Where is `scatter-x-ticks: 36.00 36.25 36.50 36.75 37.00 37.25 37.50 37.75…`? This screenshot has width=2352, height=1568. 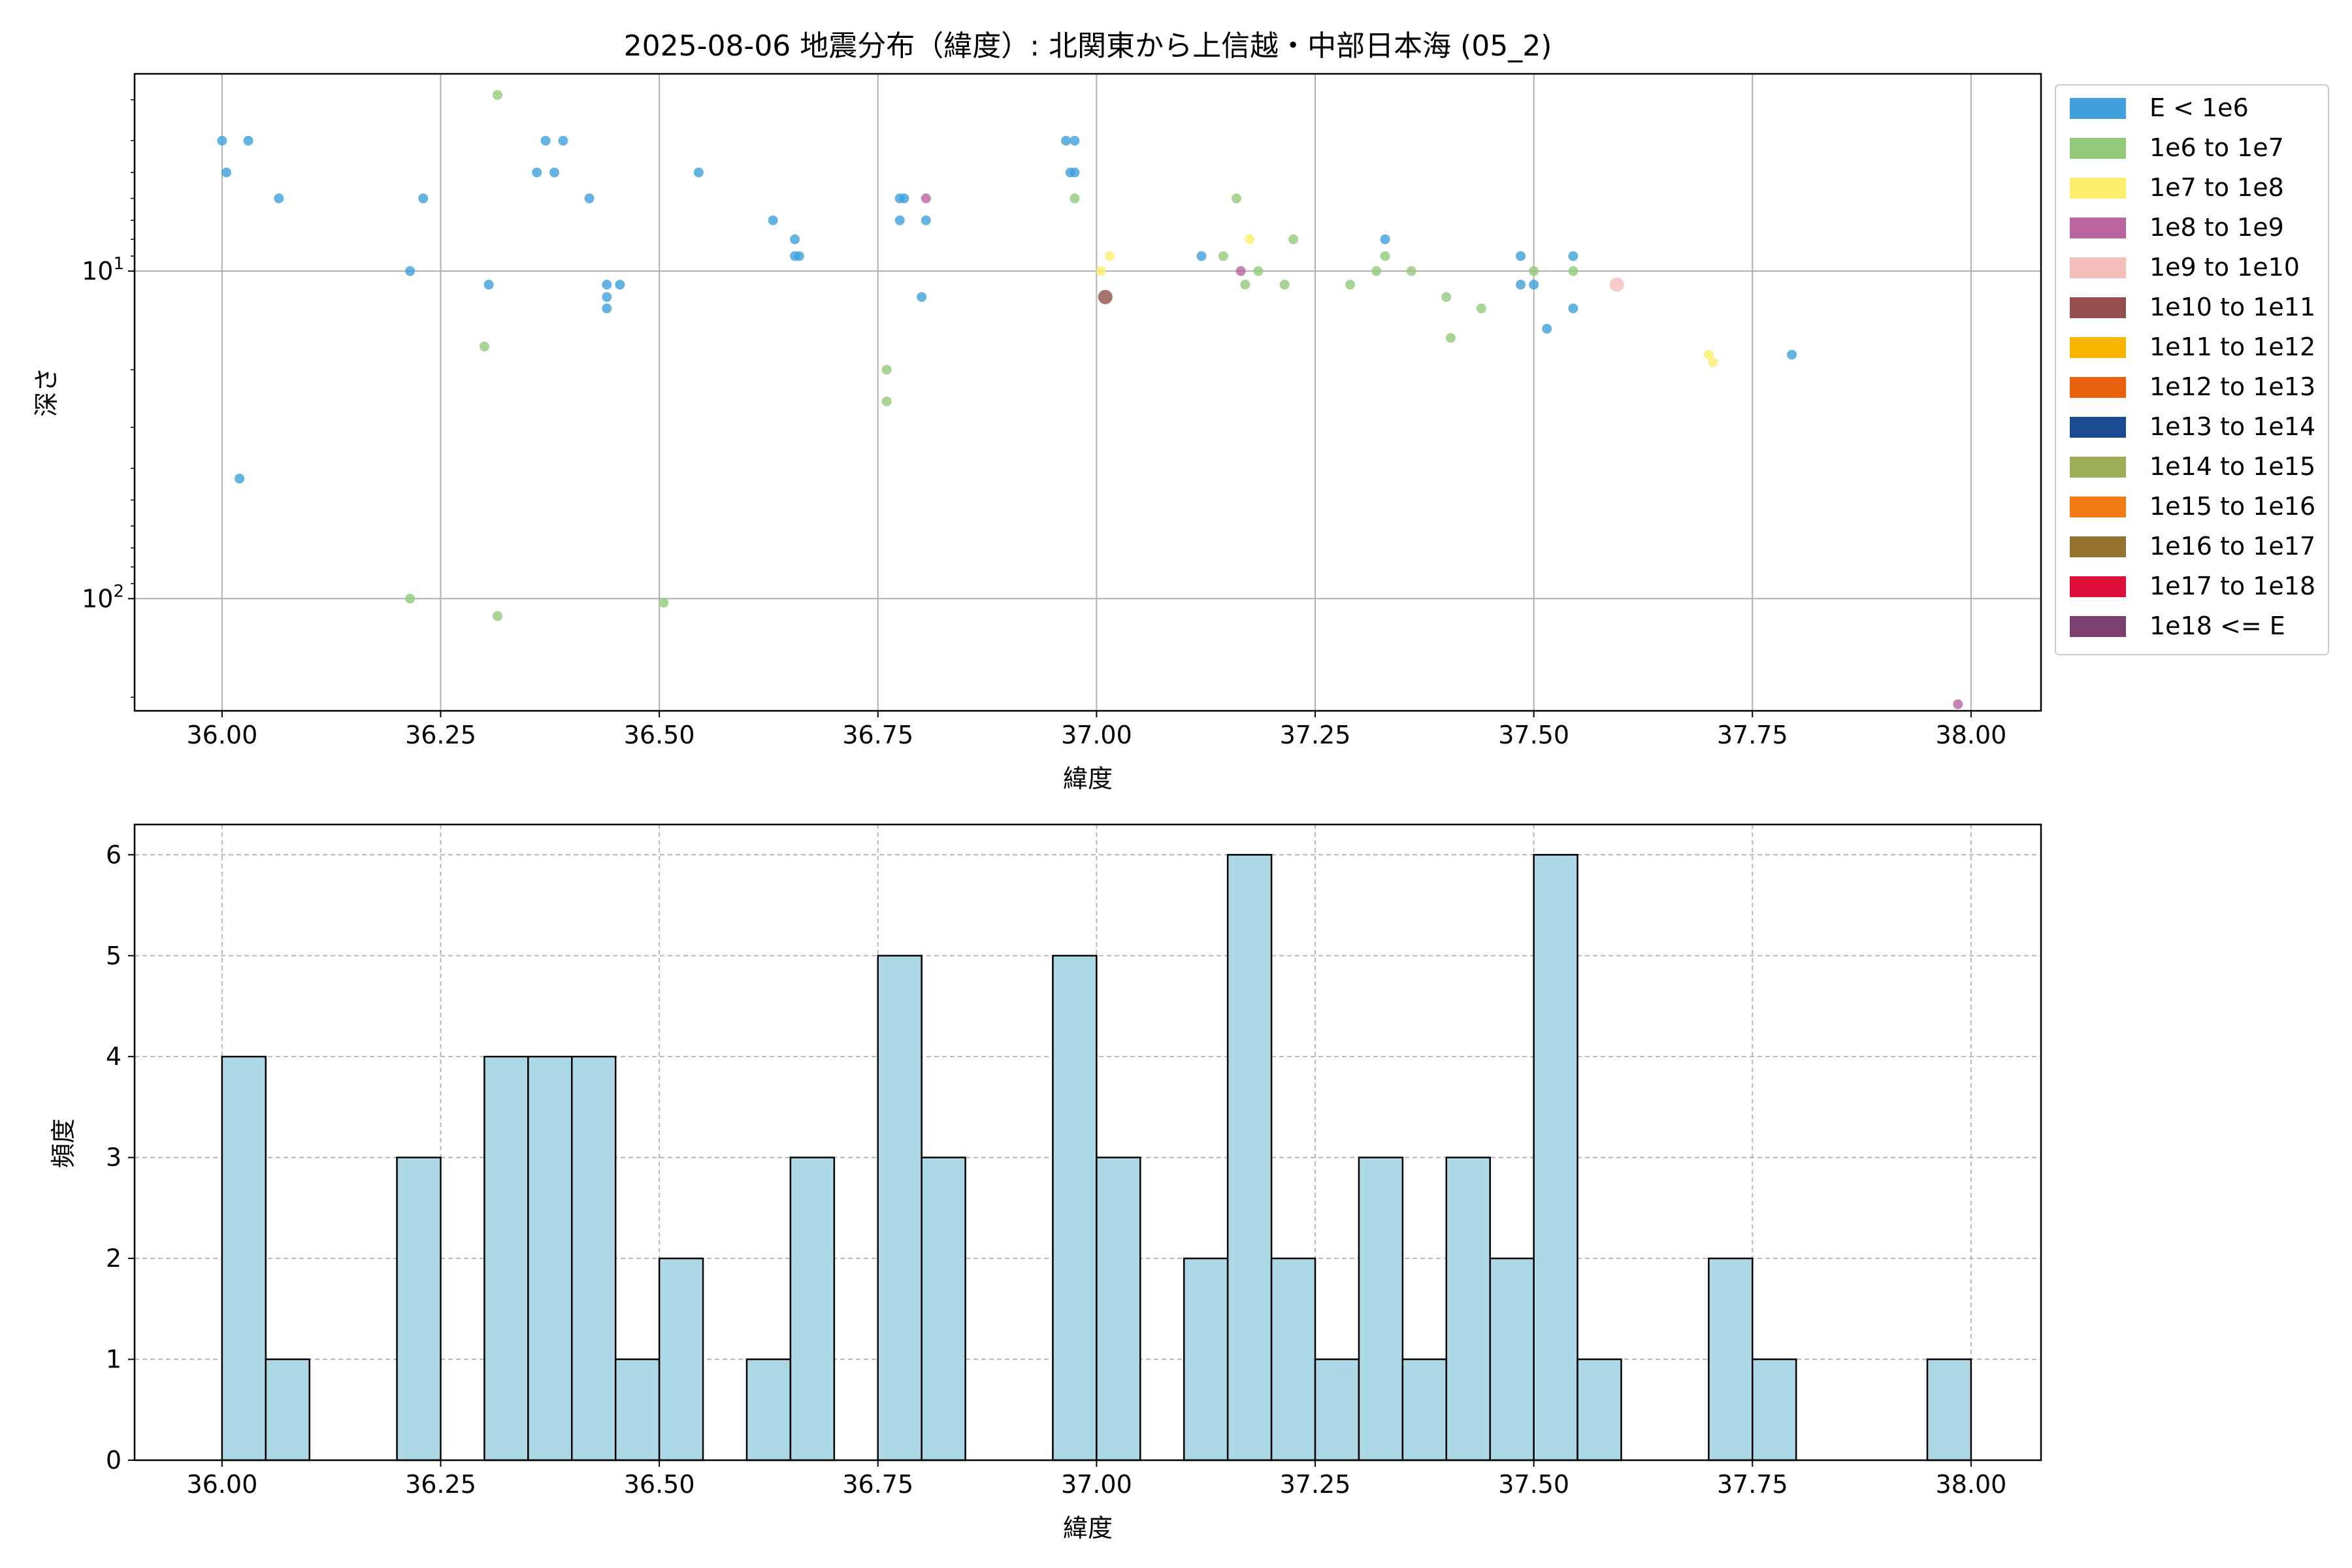 scatter-x-ticks: 36.00 36.25 36.50 36.75 37.00 37.25 37.50 37.75… is located at coordinates (1096, 730).